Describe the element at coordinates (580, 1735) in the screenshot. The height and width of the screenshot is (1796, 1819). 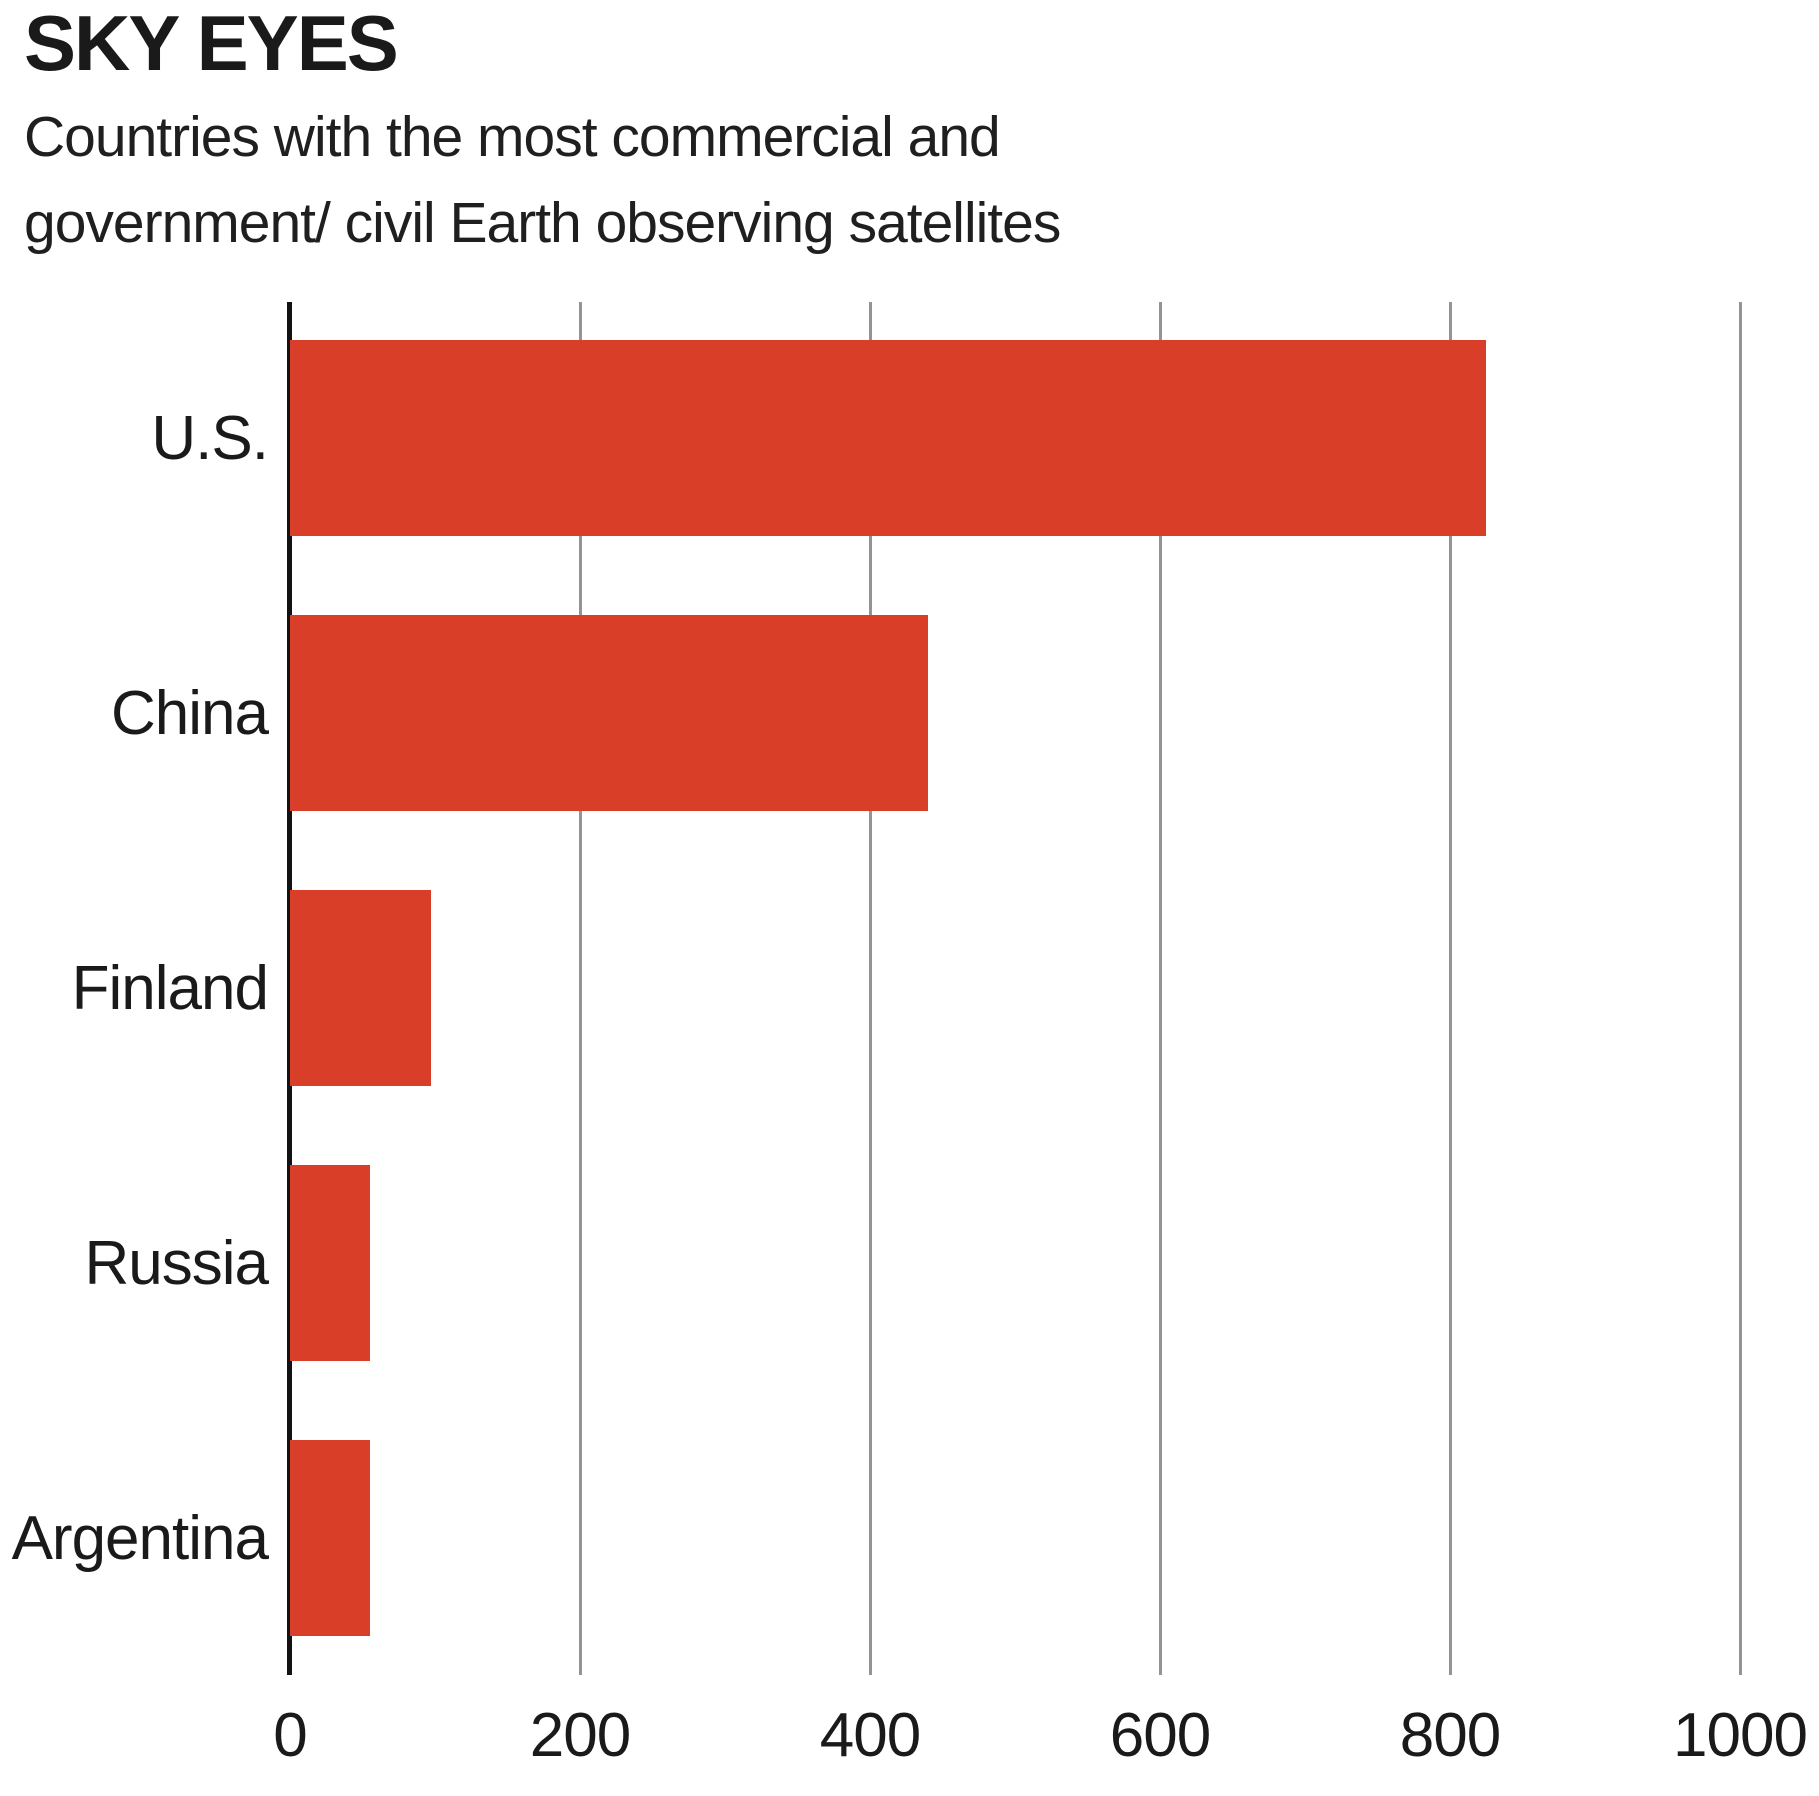
I see `x-tick-label-200: 200` at that location.